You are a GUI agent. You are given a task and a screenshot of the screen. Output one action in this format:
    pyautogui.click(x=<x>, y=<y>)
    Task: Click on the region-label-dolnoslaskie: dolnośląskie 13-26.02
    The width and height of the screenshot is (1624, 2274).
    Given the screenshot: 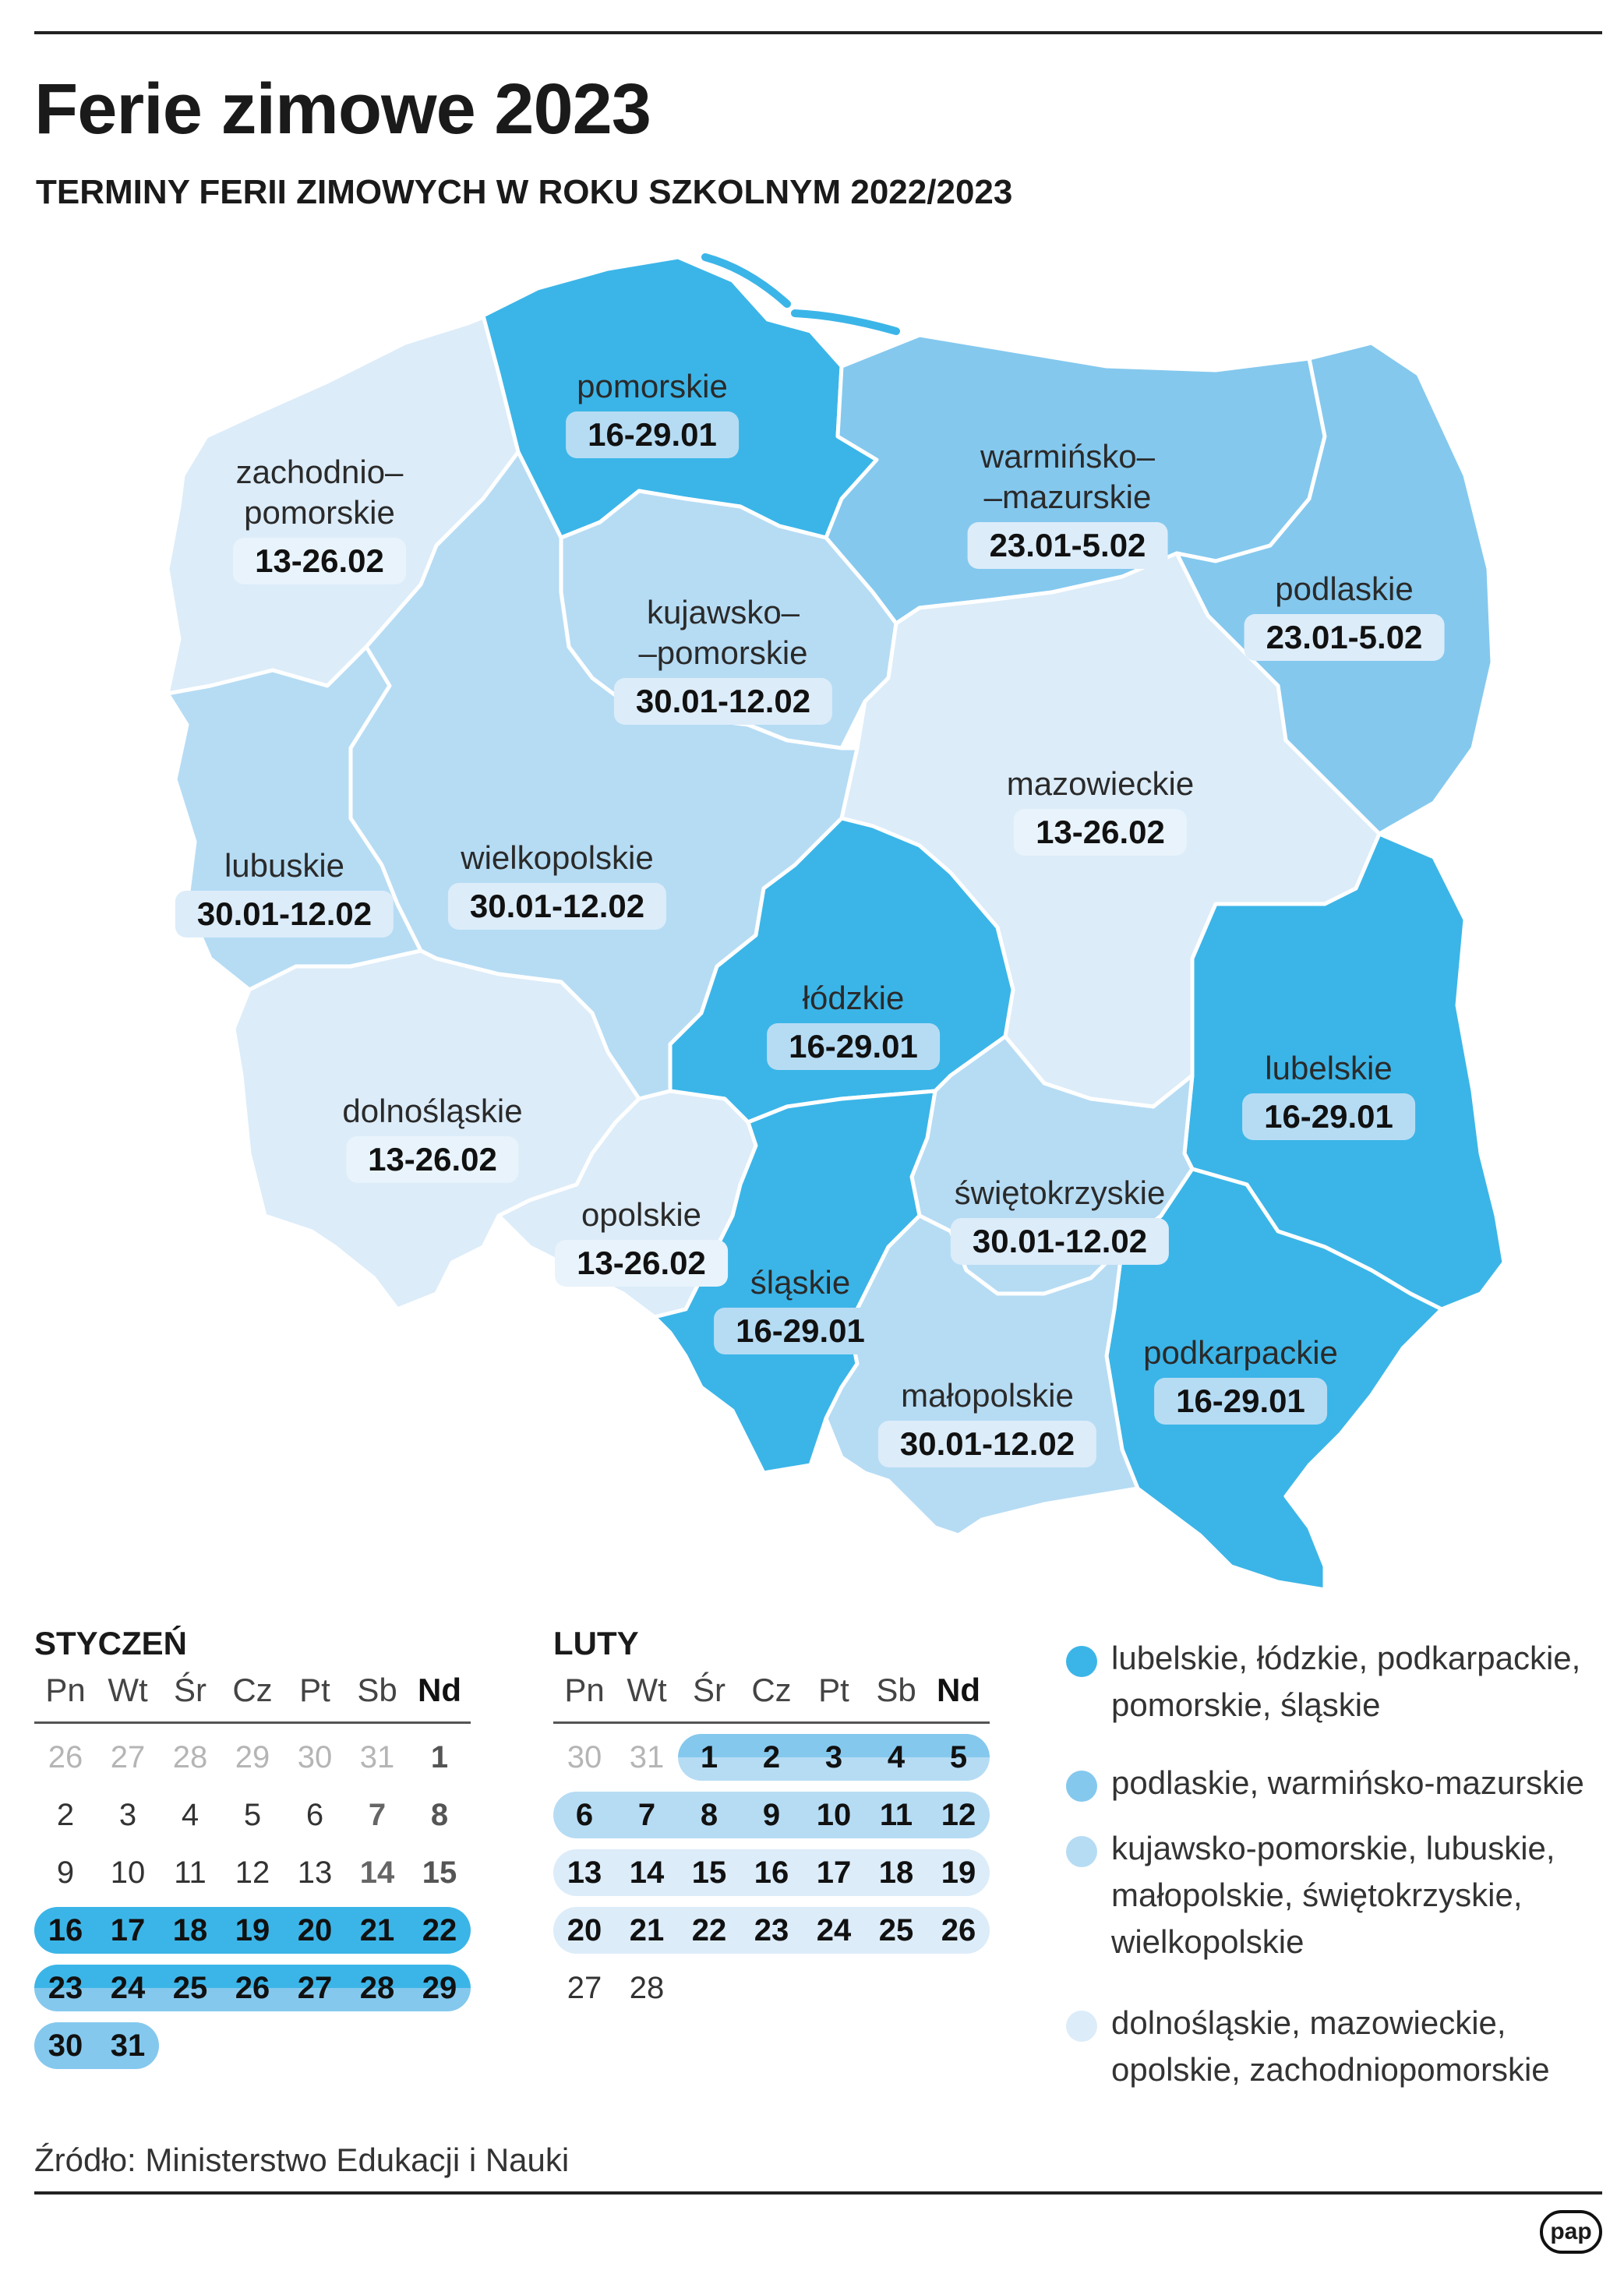 What is the action you would take?
    pyautogui.click(x=432, y=1137)
    